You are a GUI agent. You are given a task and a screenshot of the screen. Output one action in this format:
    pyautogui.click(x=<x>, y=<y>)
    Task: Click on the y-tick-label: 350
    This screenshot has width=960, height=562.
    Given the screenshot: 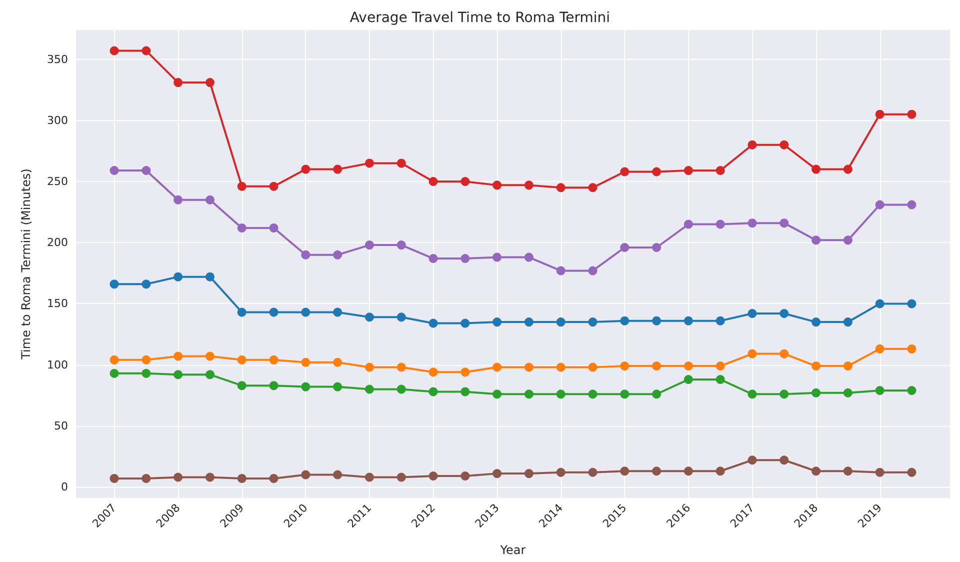 What is the action you would take?
    pyautogui.click(x=57, y=59)
    